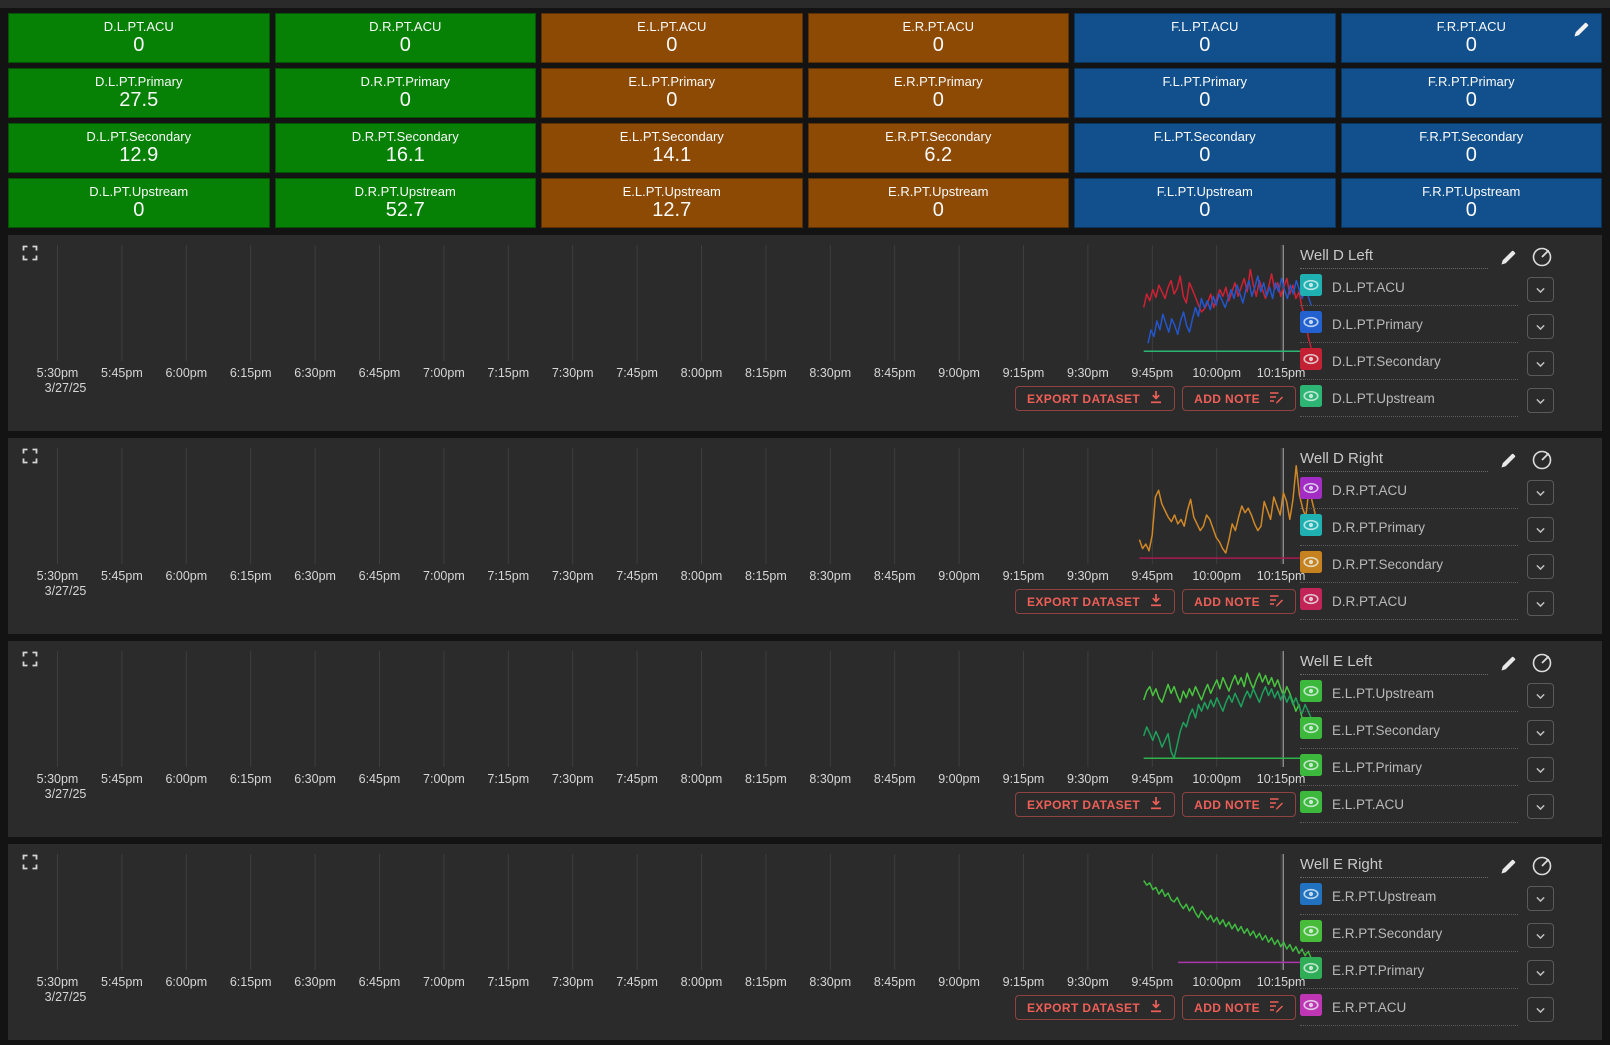 This screenshot has width=1610, height=1045. I want to click on legend-item: E.R.PT.Secondary, so click(1427, 935).